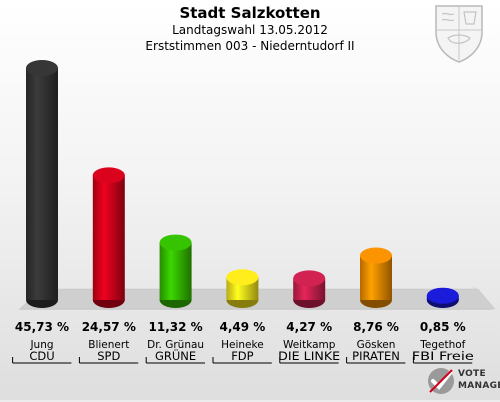  Describe the element at coordinates (442, 345) in the screenshot. I see `candidate-label: Tegethof` at that location.